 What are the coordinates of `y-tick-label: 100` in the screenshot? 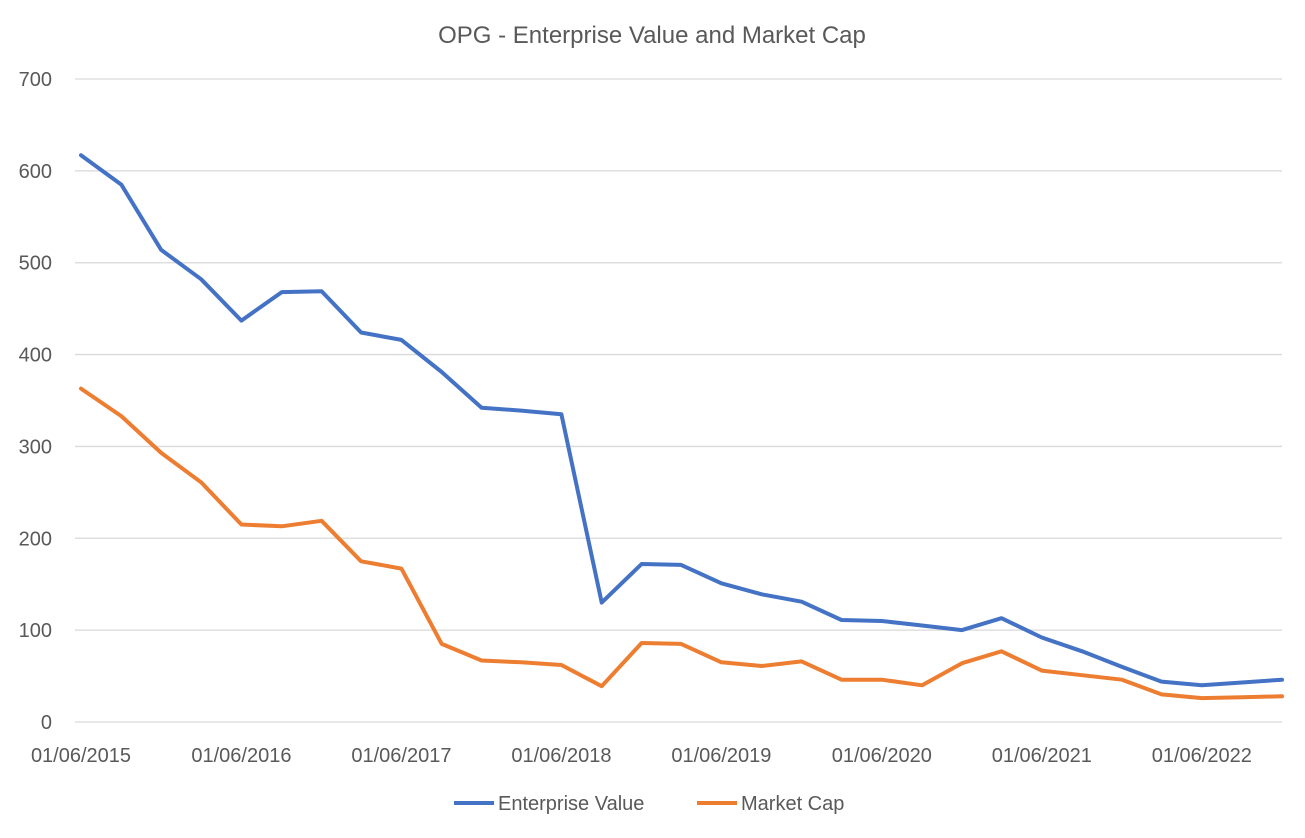 It's located at (35, 631).